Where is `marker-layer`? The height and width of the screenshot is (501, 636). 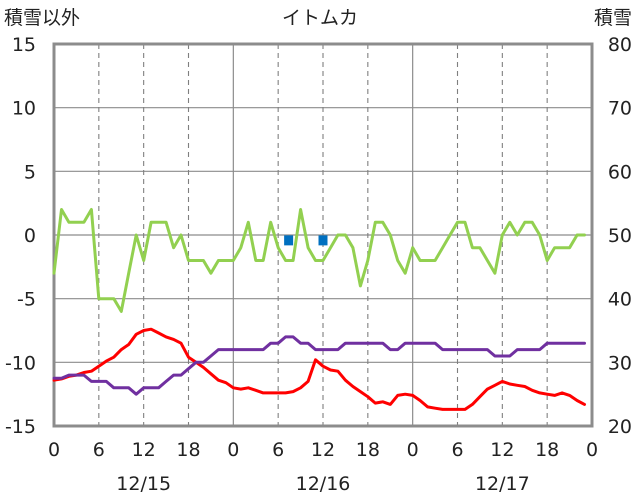 marker-layer is located at coordinates (306, 240).